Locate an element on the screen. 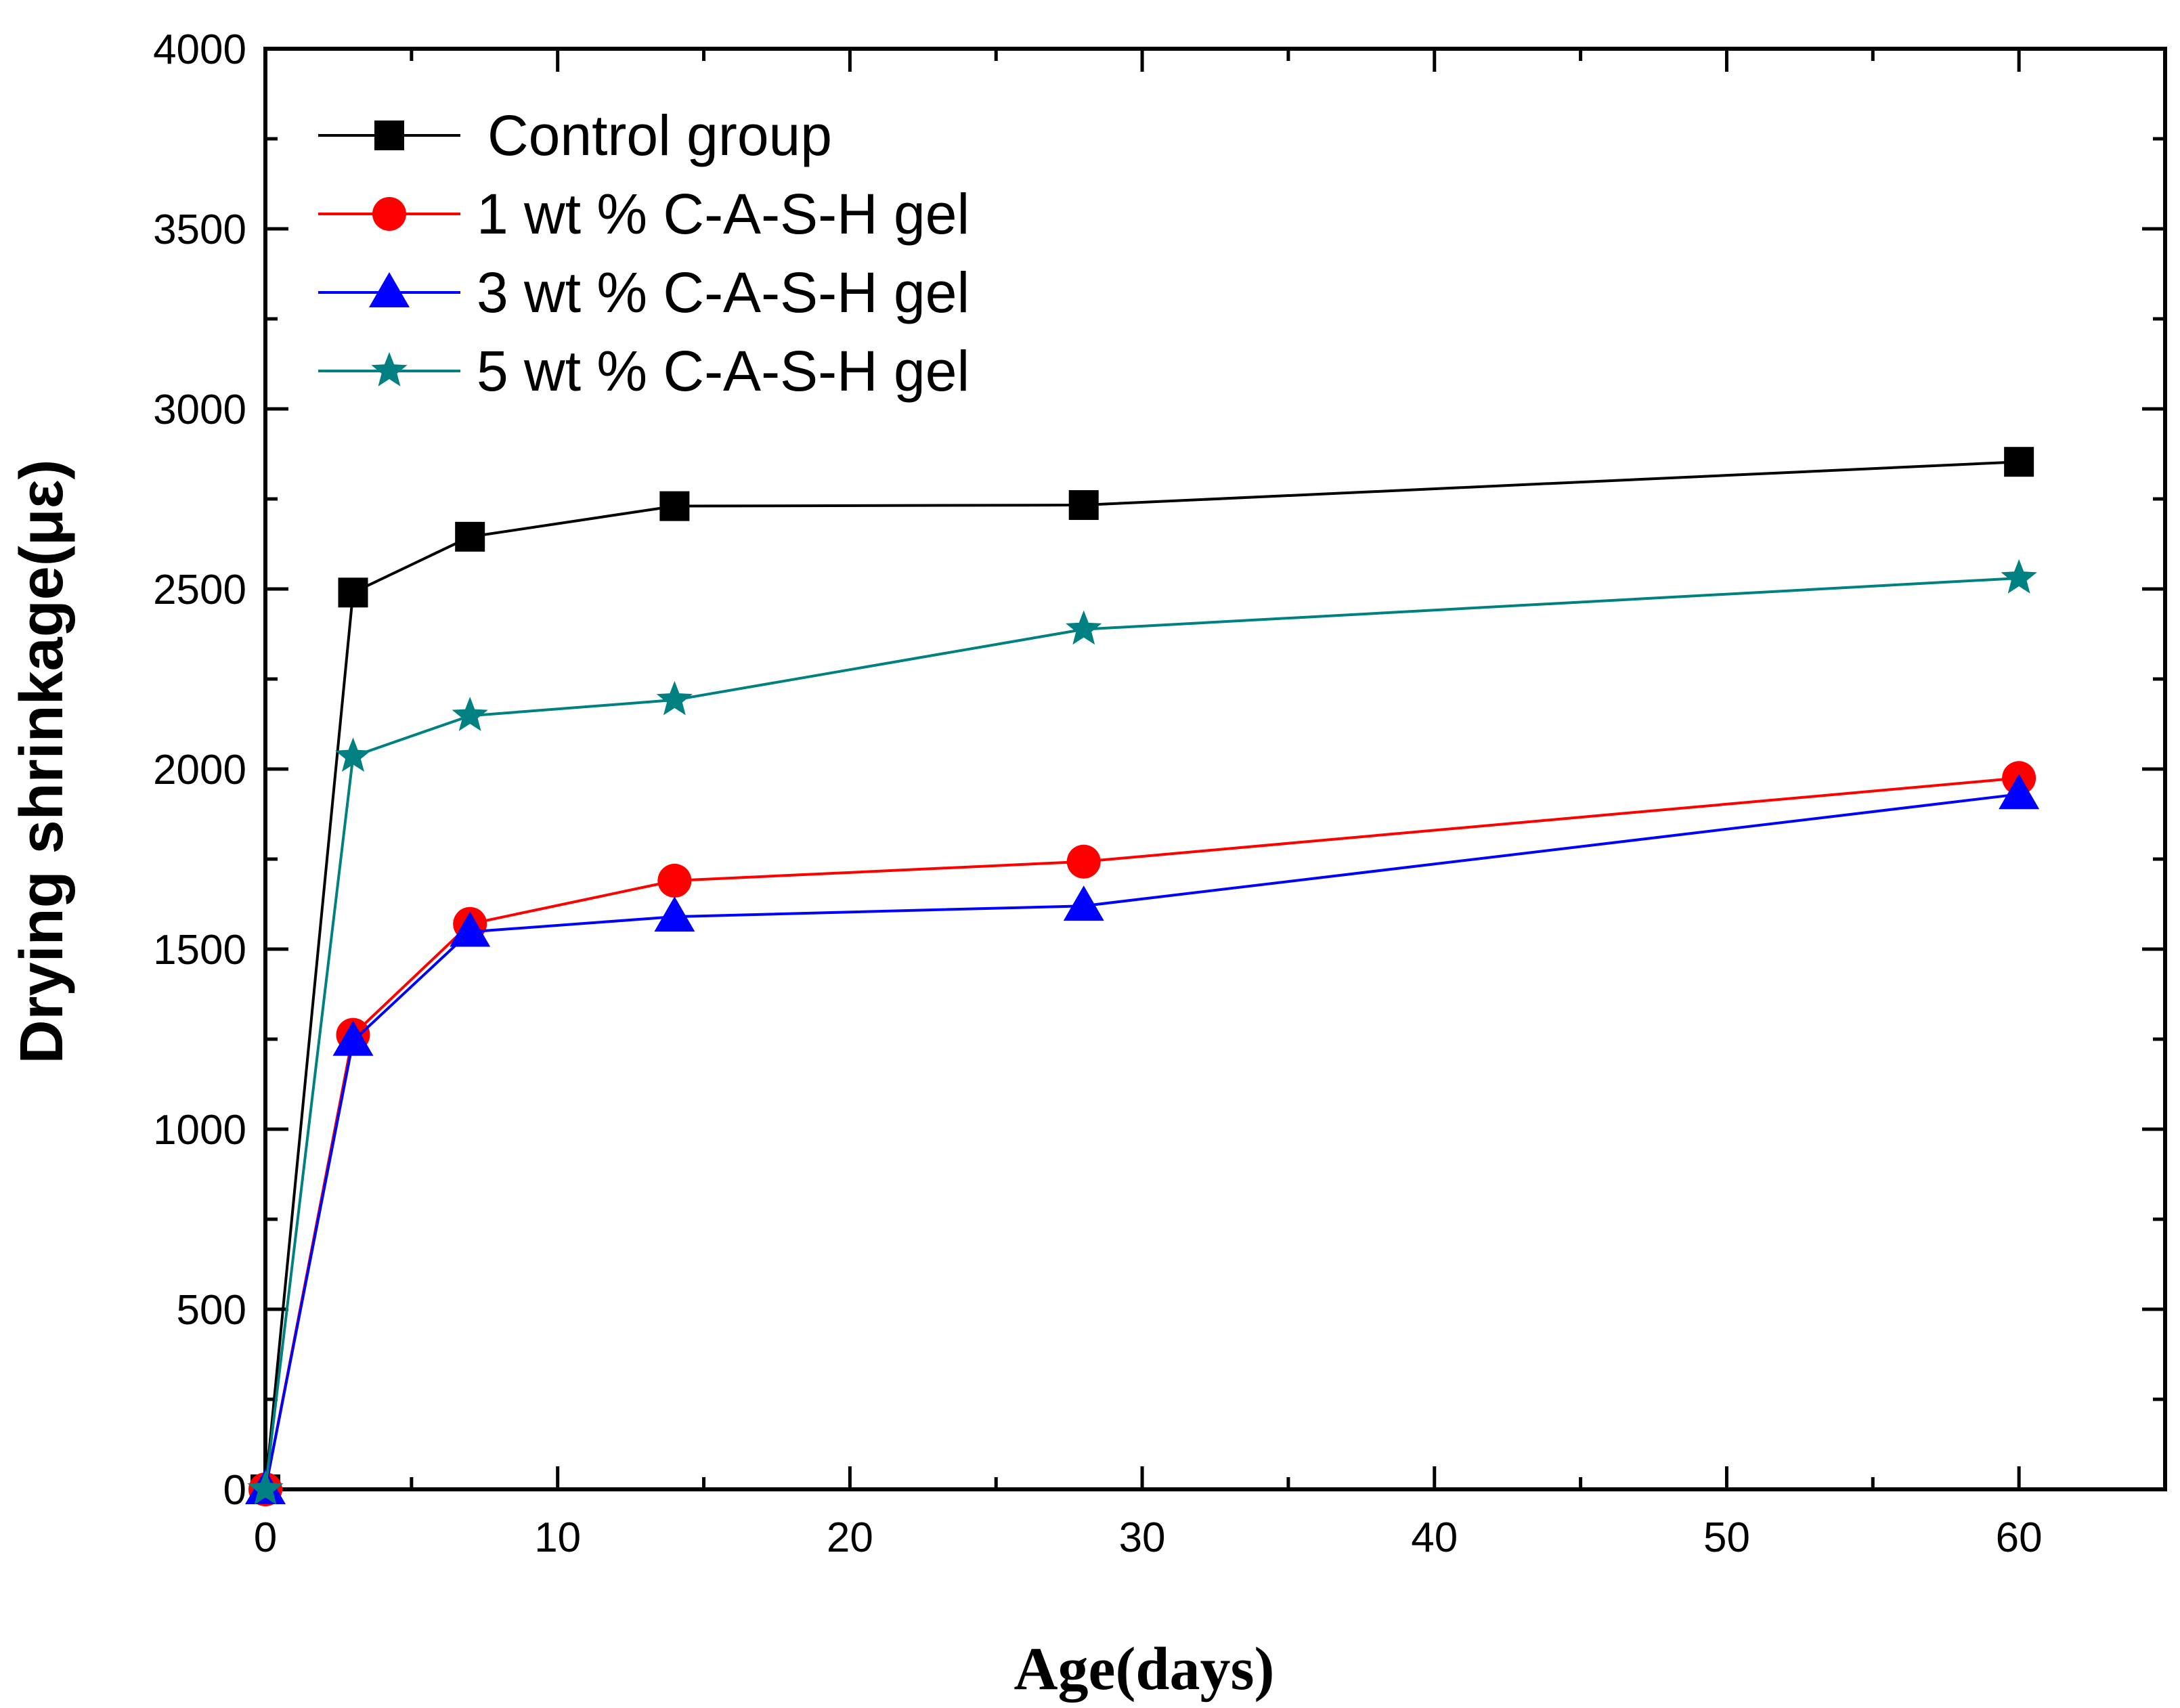  x-tick-label: 0 is located at coordinates (265, 1538).